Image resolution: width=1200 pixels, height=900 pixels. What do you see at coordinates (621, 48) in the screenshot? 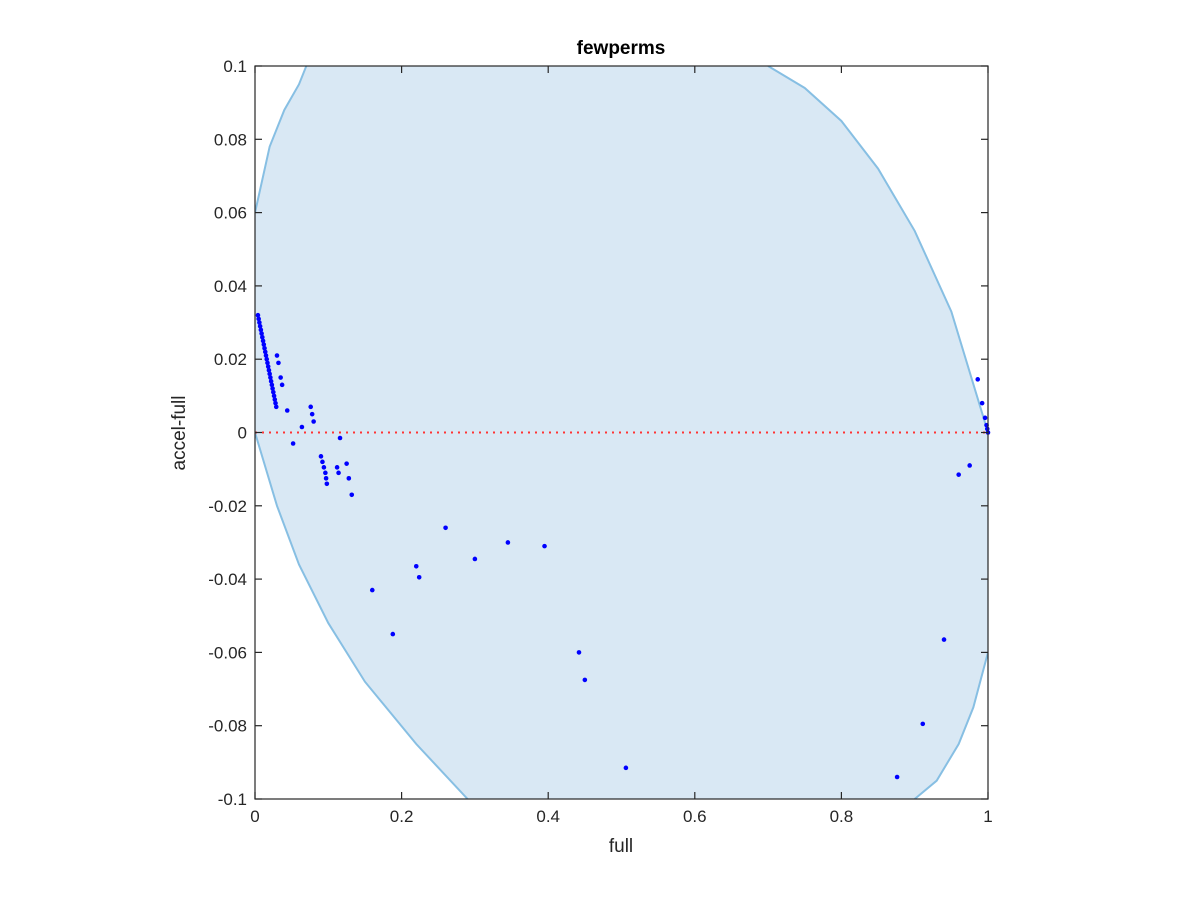
I see `chart-title: fewperms` at bounding box center [621, 48].